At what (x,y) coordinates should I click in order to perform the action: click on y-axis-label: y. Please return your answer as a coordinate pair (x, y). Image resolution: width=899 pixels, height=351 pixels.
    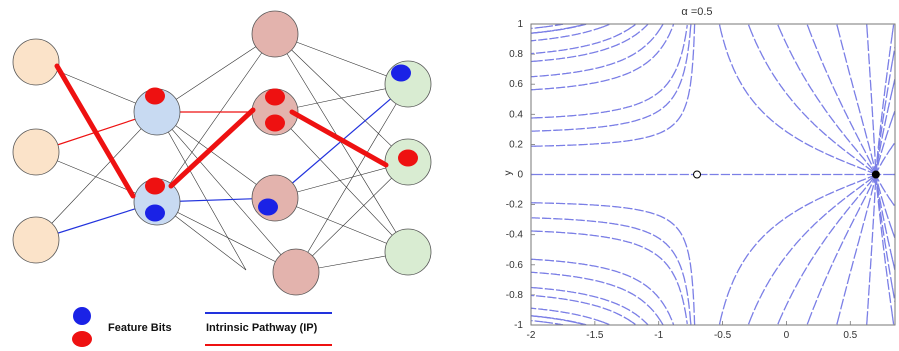
    Looking at the image, I should click on (508, 173).